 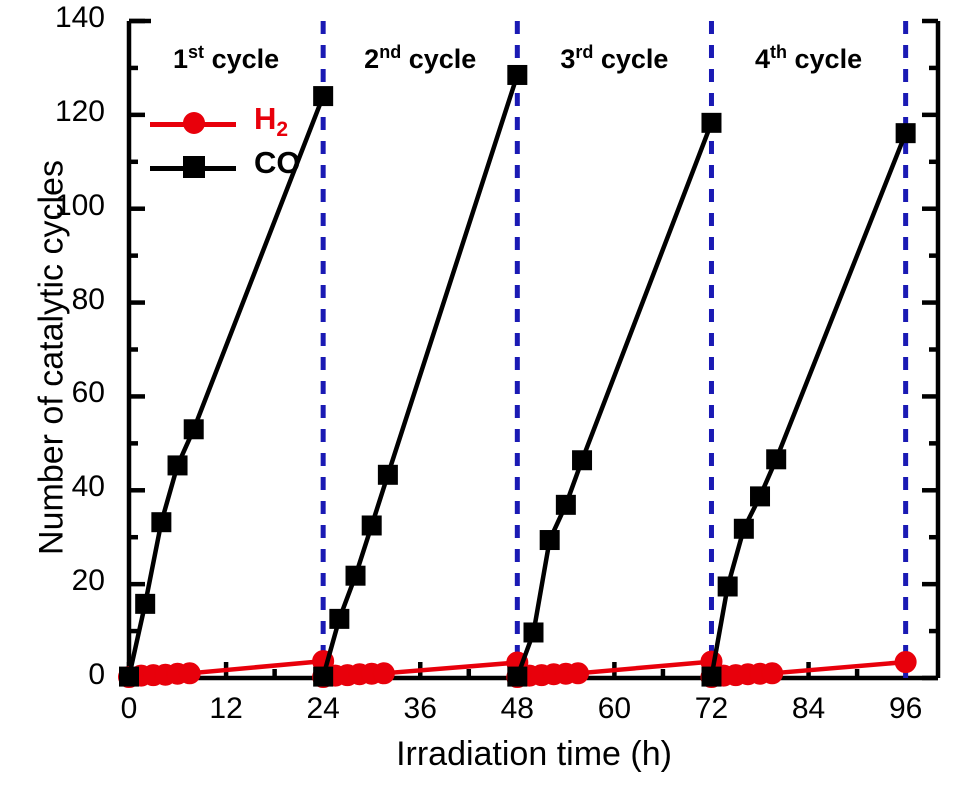 What do you see at coordinates (711, 708) in the screenshot?
I see `x-tick-label-72: 72` at bounding box center [711, 708].